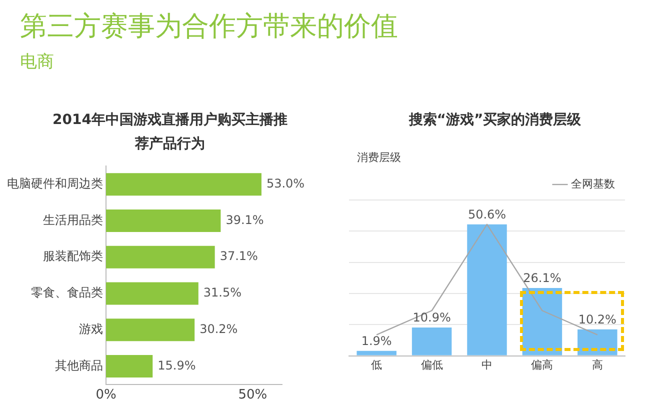 Image resolution: width=645 pixels, height=410 pixels. Describe the element at coordinates (597, 319) in the screenshot. I see `data-label: 10.2%` at that location.